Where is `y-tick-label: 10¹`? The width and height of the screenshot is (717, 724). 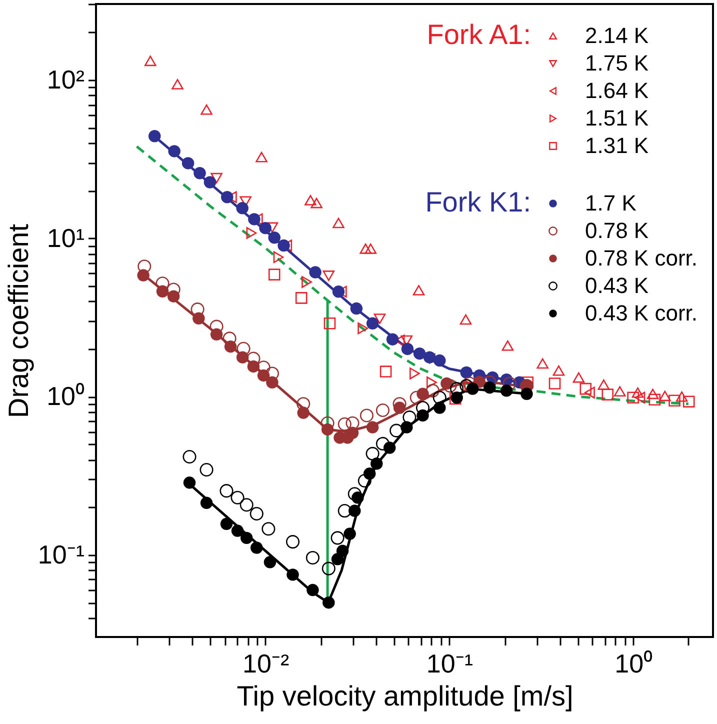
y-tick-label: 10¹ is located at coordinates (65, 237).